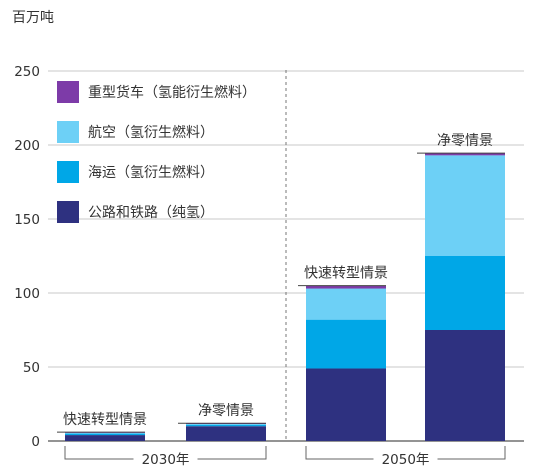  What do you see at coordinates (33, 18) in the screenshot?
I see `y-axis-unit-label: 百万吨` at bounding box center [33, 18].